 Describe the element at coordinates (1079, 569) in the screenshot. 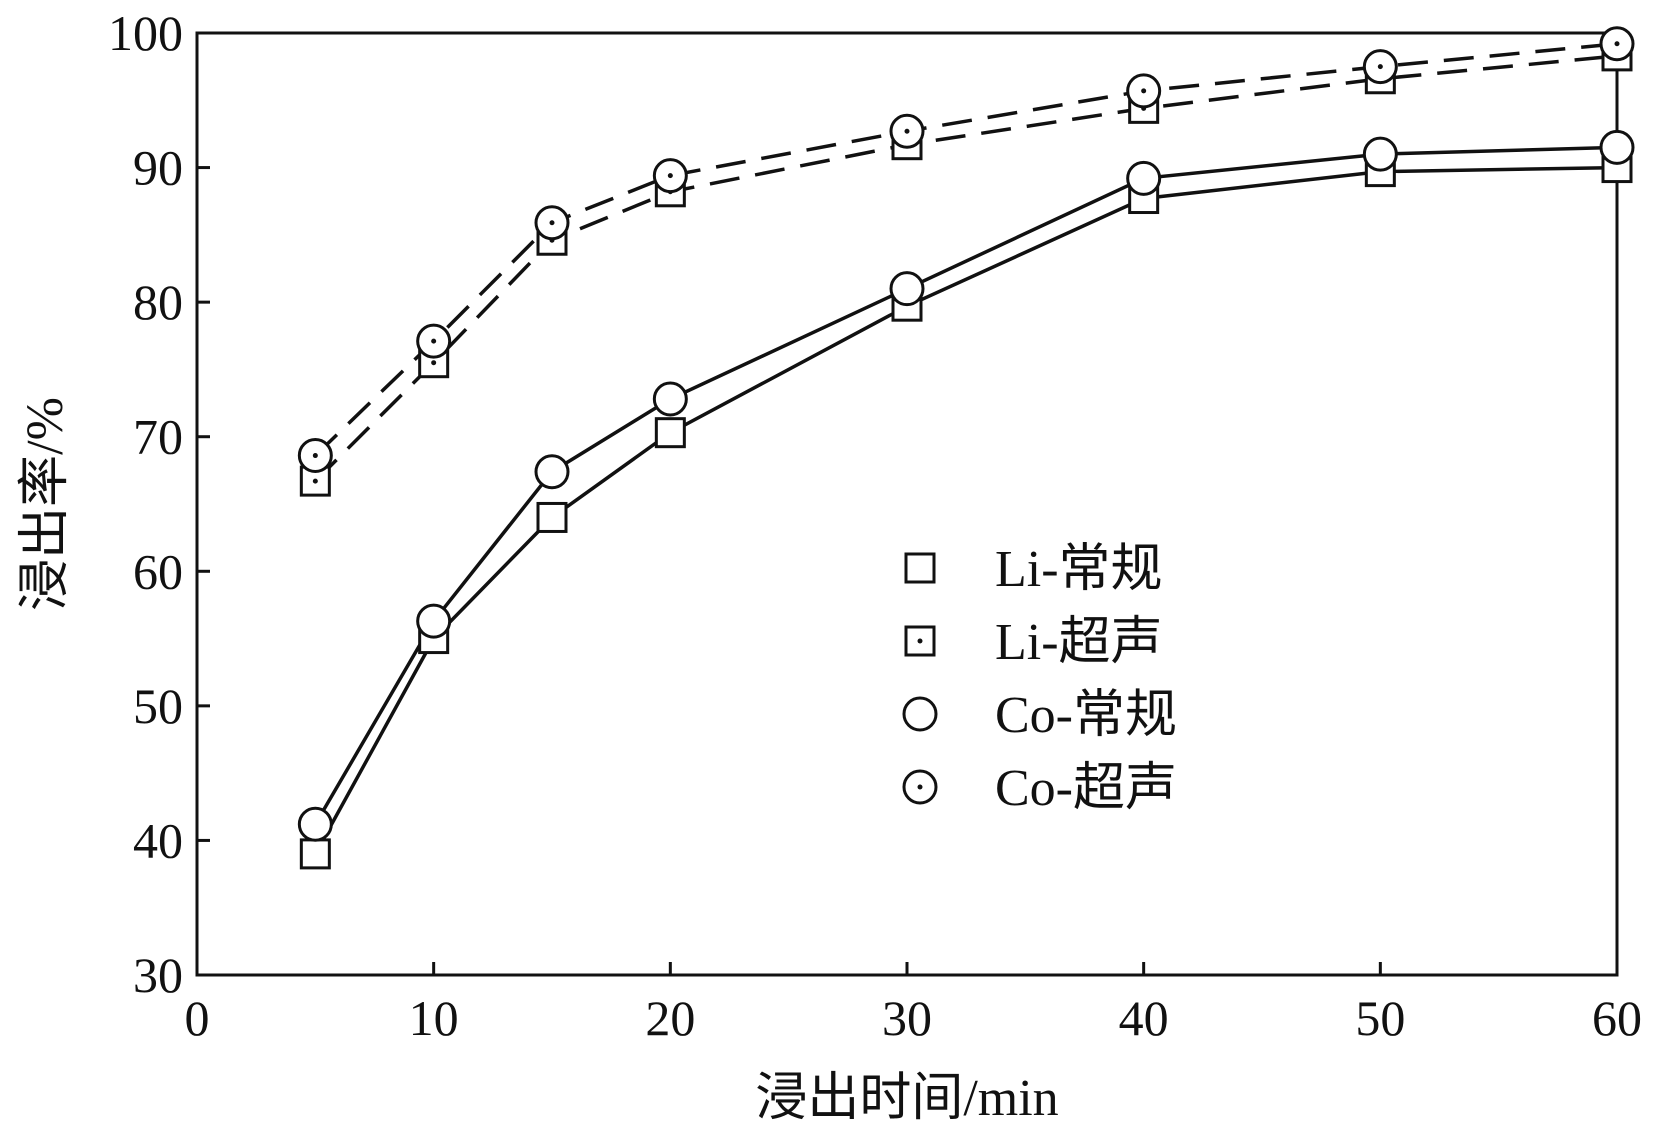

I see `legend-label-li-conventional: Li-常规` at that location.